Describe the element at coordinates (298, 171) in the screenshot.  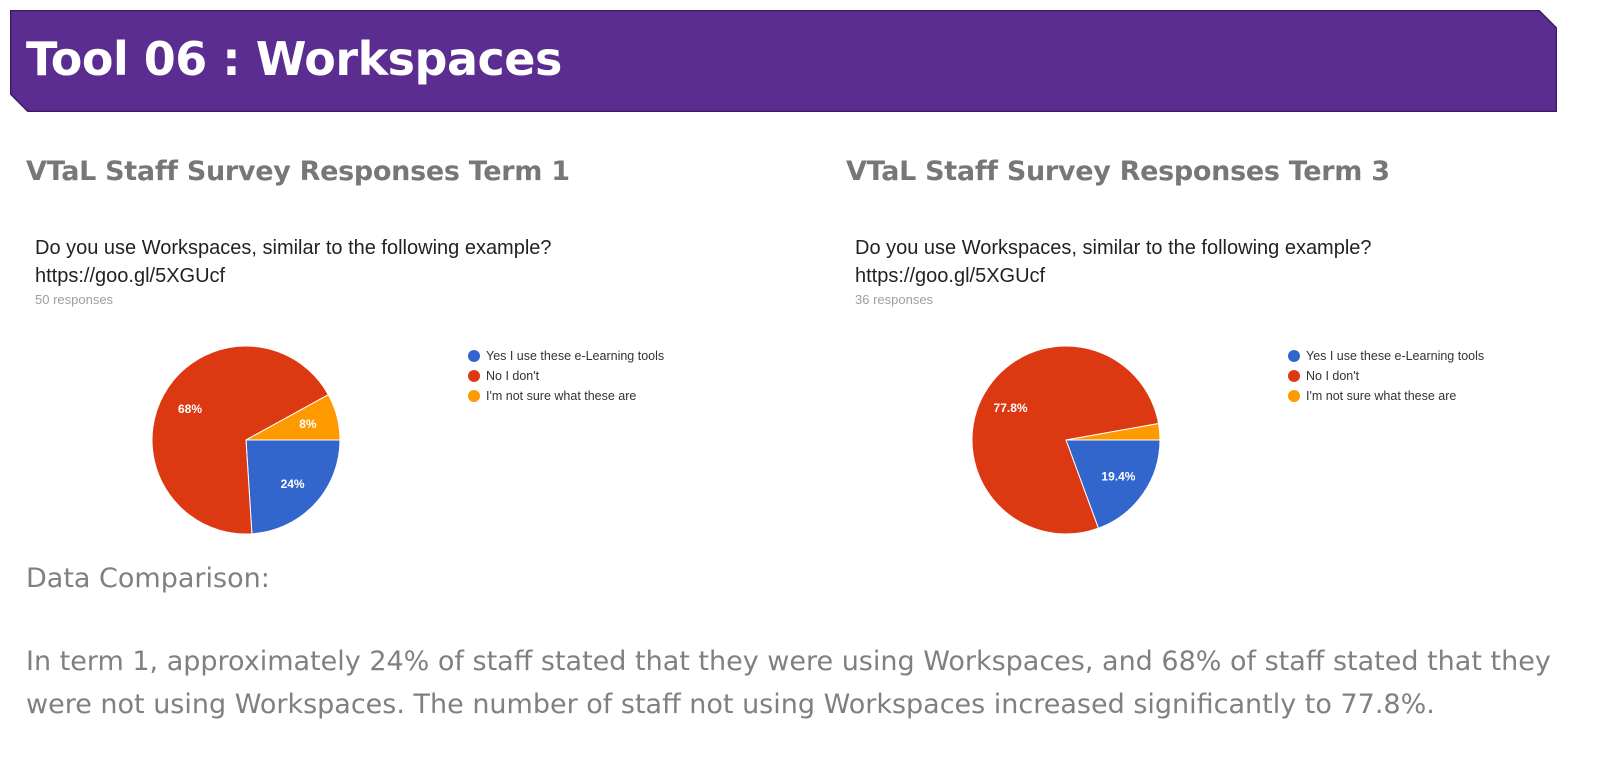
I see `panel-heading: VTaL Staff Survey Responses Term 1` at that location.